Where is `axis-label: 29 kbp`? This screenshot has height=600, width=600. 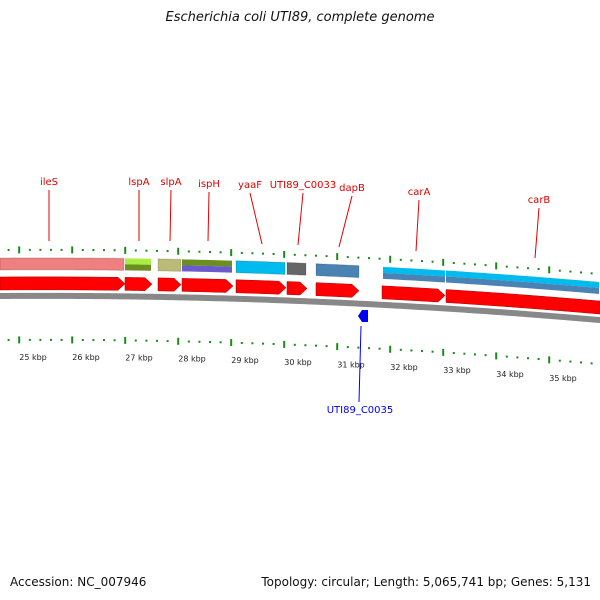
axis-label: 29 kbp is located at coordinates (245, 360).